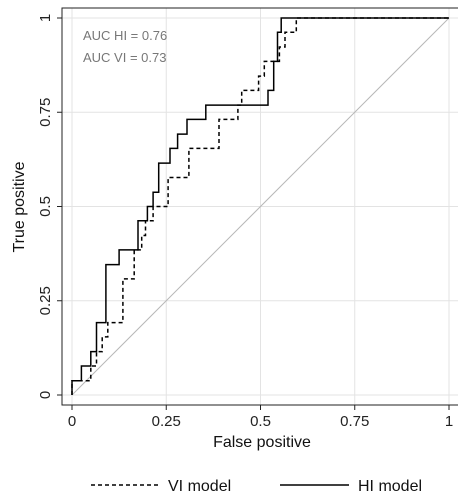  I want to click on legend-label-hi: HI model, so click(390, 486).